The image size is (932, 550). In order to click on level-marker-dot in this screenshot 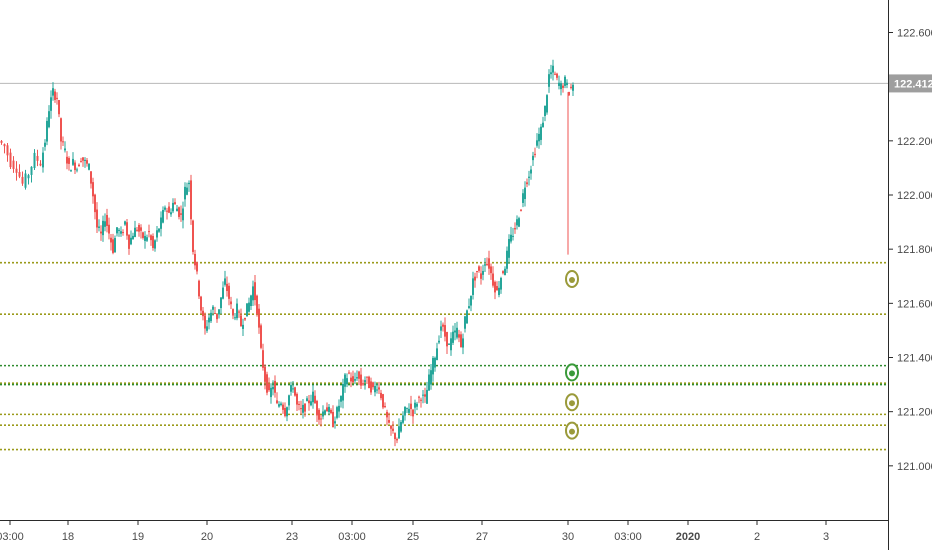, I will do `click(572, 373)`.